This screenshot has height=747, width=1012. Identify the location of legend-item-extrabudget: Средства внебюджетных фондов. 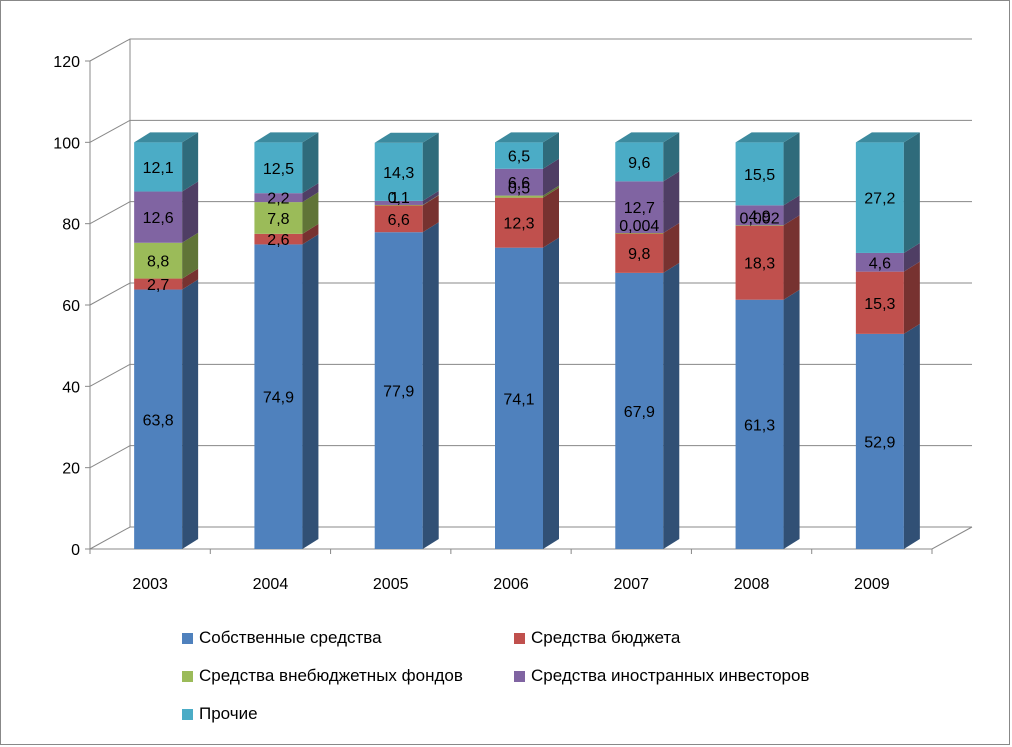
(322, 676).